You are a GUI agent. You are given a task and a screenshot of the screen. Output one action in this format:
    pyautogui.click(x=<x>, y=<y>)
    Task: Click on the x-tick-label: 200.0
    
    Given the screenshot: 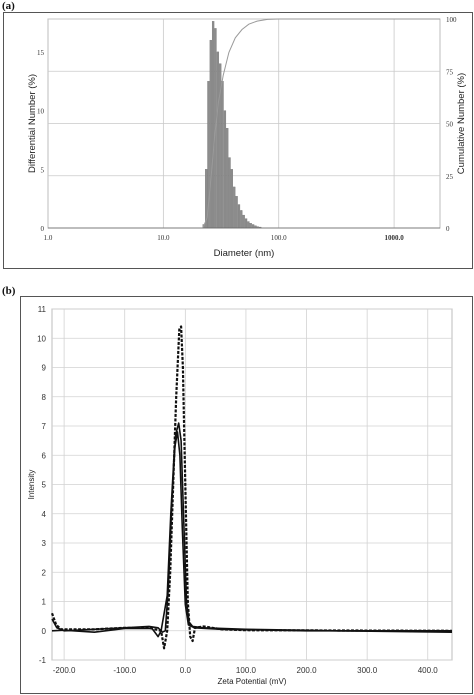 What is the action you would take?
    pyautogui.click(x=307, y=670)
    